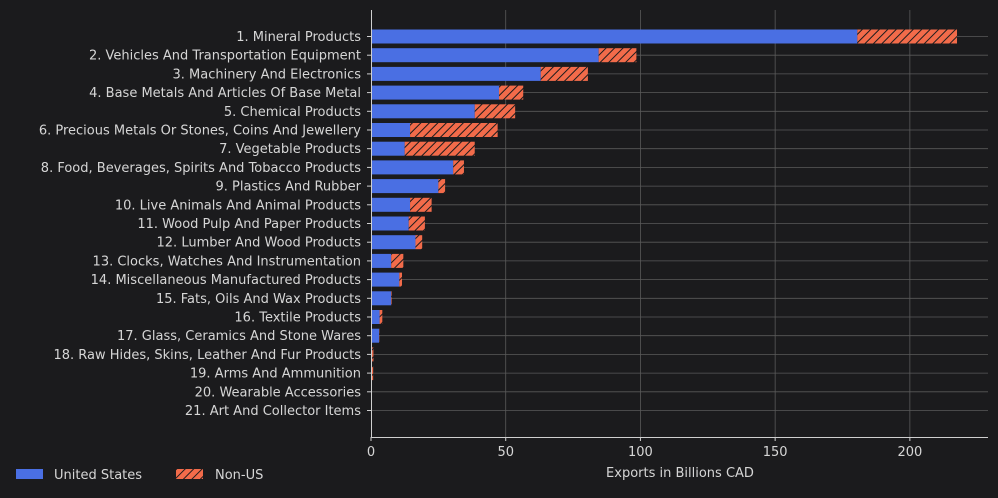  I want to click on category-label: 11. Wood Pulp And Paper Products, so click(249, 224).